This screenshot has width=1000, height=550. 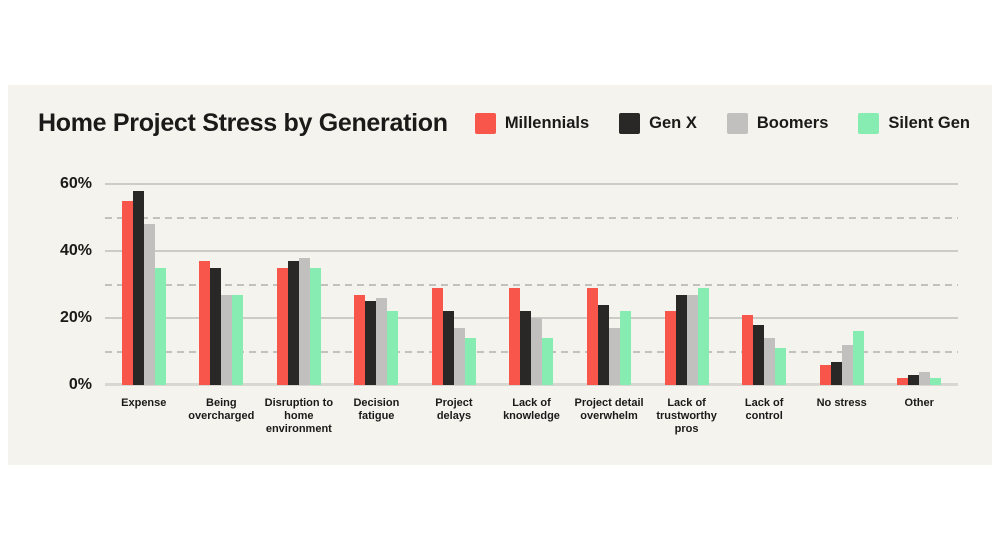 What do you see at coordinates (686, 416) in the screenshot?
I see `x-axis-label: Lack of trustworthy pros` at bounding box center [686, 416].